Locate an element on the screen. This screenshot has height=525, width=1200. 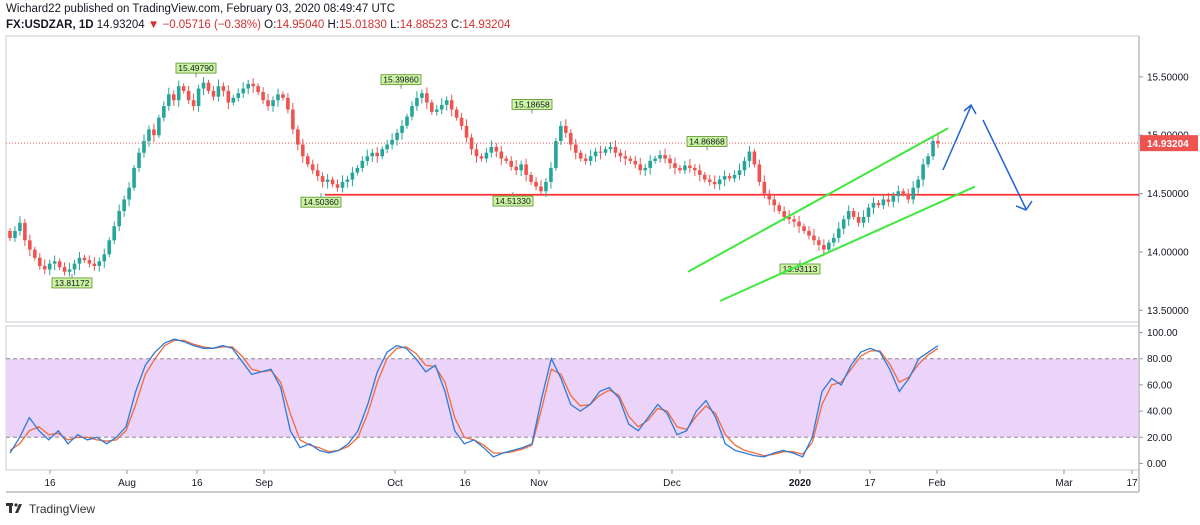
time-tick-label: Dec is located at coordinates (672, 483).